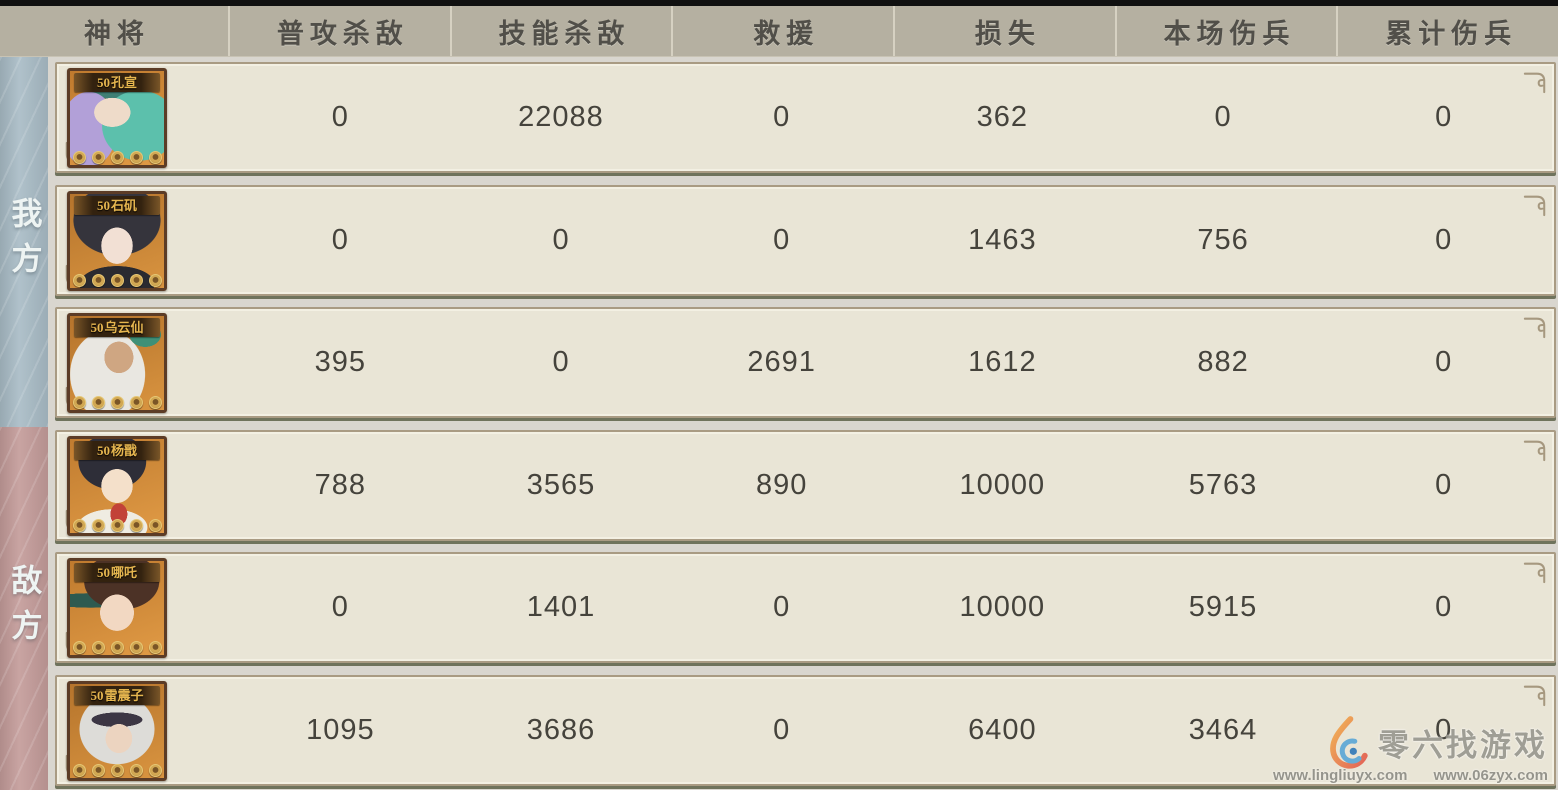 Image resolution: width=1558 pixels, height=790 pixels. What do you see at coordinates (781, 362) in the screenshot?
I see `stat-cell-rescue: 2691` at bounding box center [781, 362].